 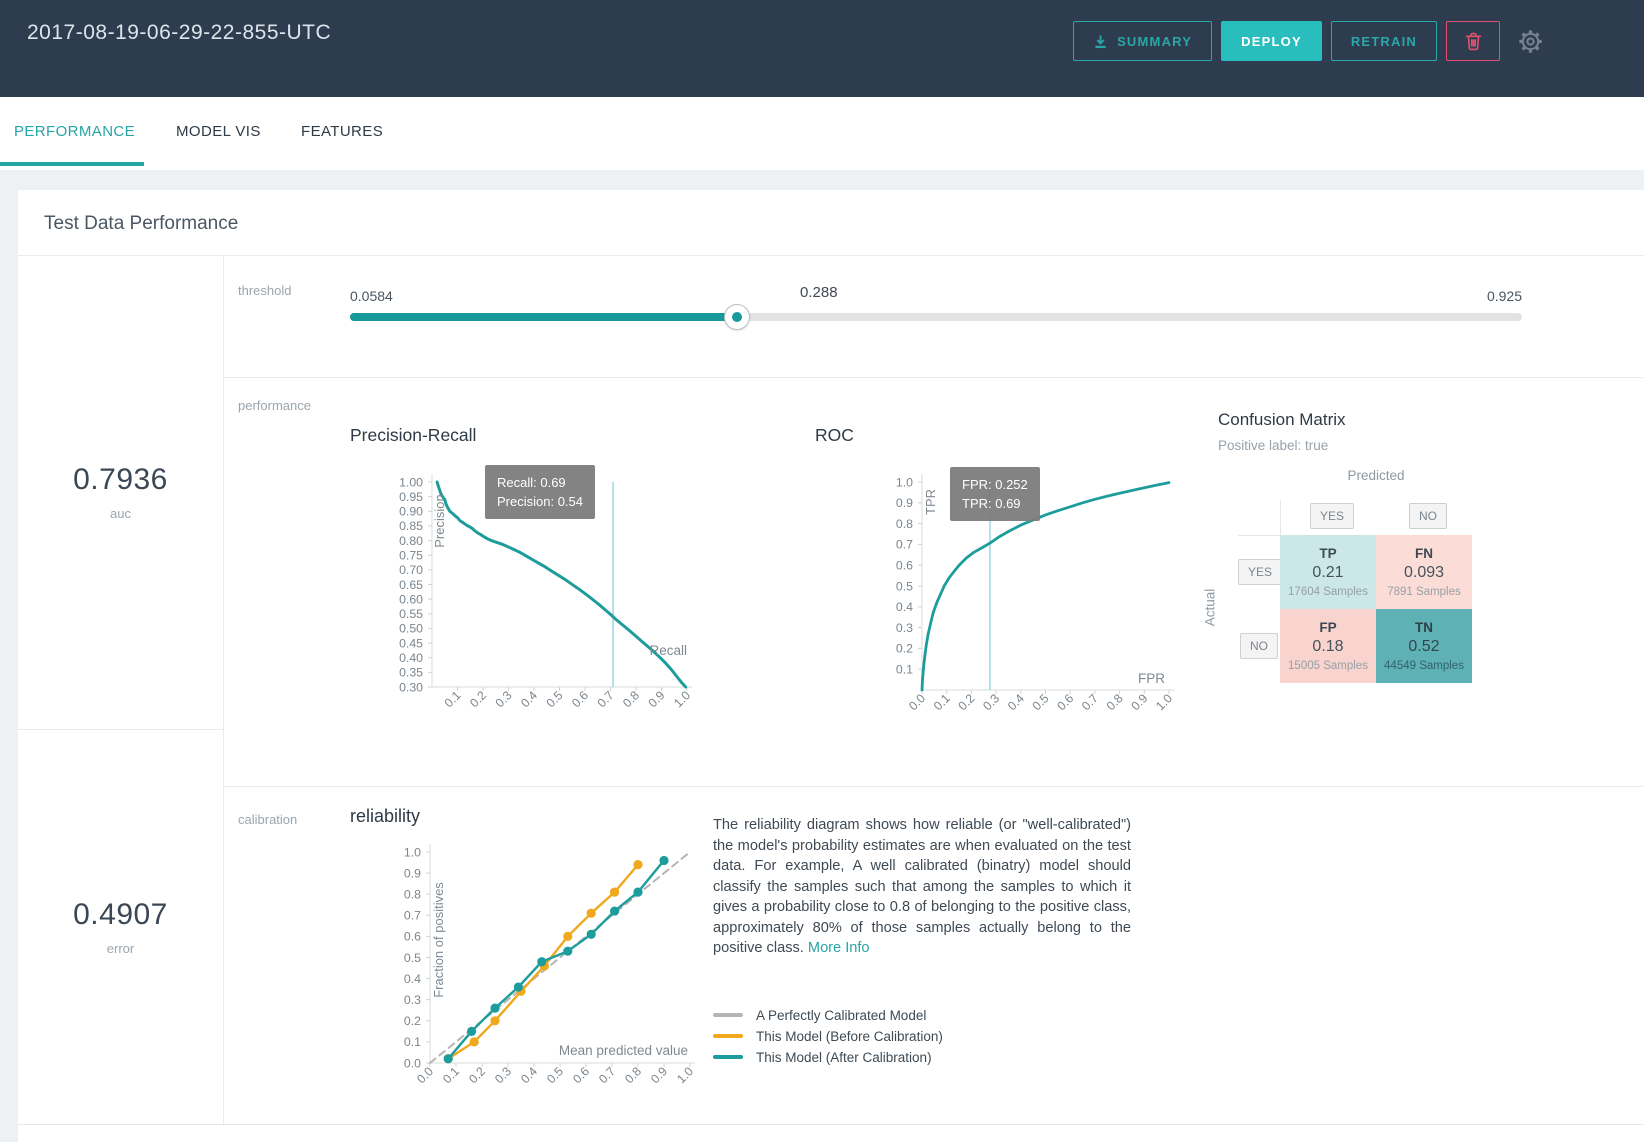 What do you see at coordinates (1424, 646) in the screenshot?
I see `tn-cell: TN 0.52 44549 Samples` at bounding box center [1424, 646].